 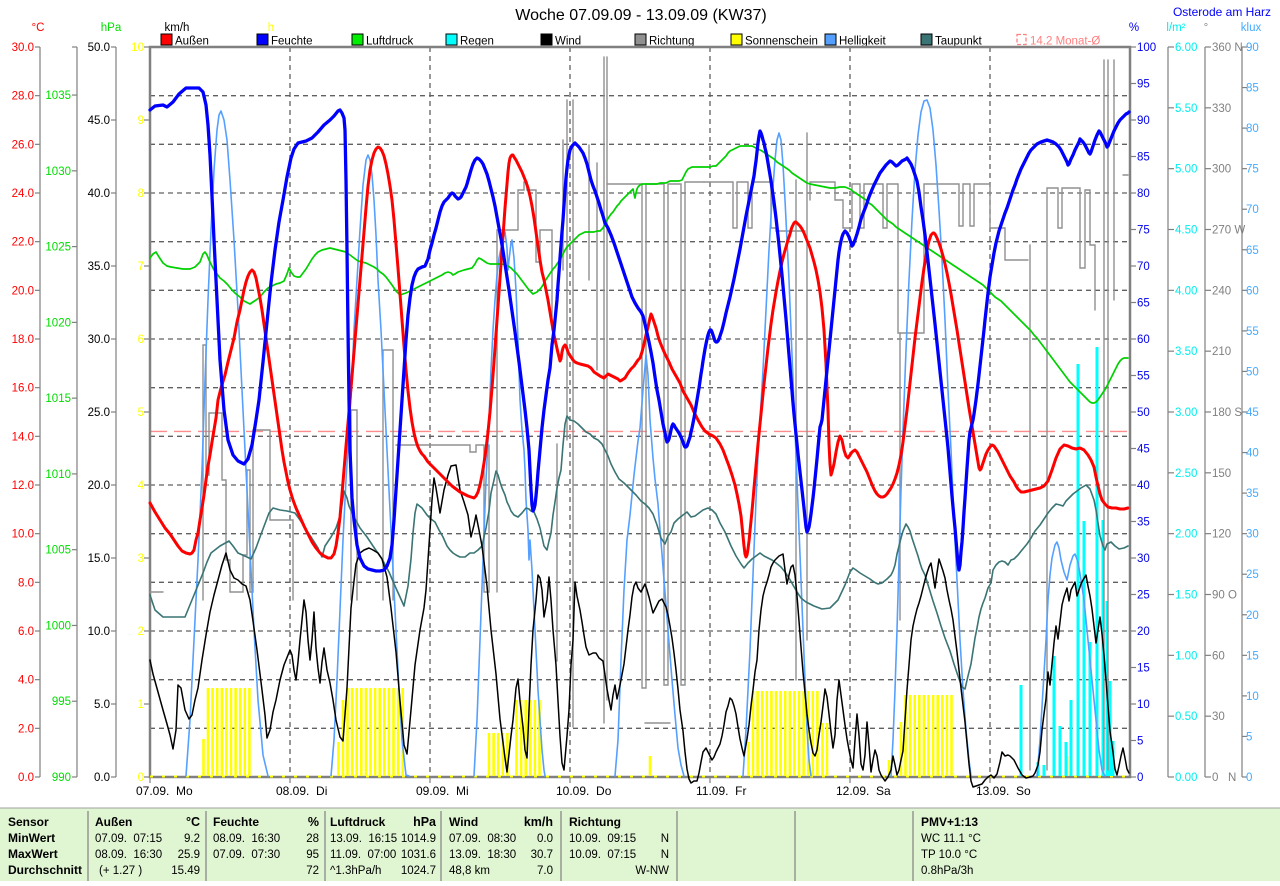 I want to click on svg-text: 07.09. Mo, so click(x=164, y=791).